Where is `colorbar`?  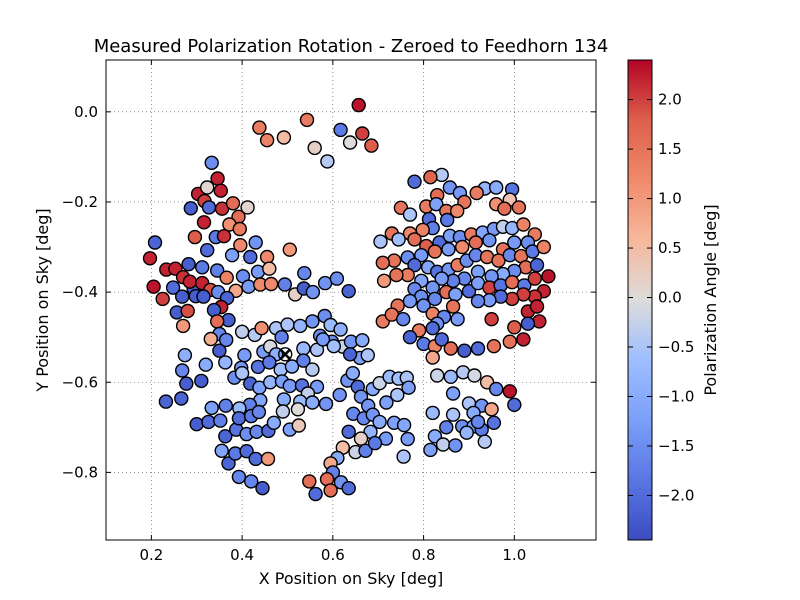 colorbar is located at coordinates (640, 300).